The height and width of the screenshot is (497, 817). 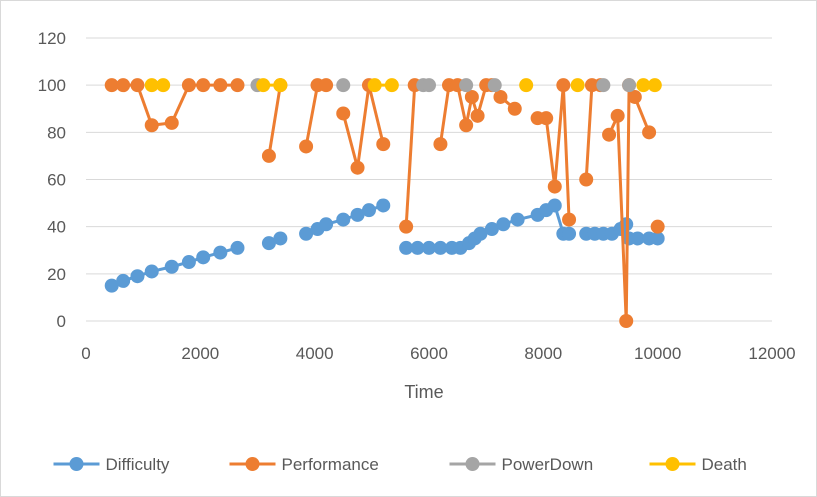 I want to click on y-tick-label: 40, so click(x=56, y=227).